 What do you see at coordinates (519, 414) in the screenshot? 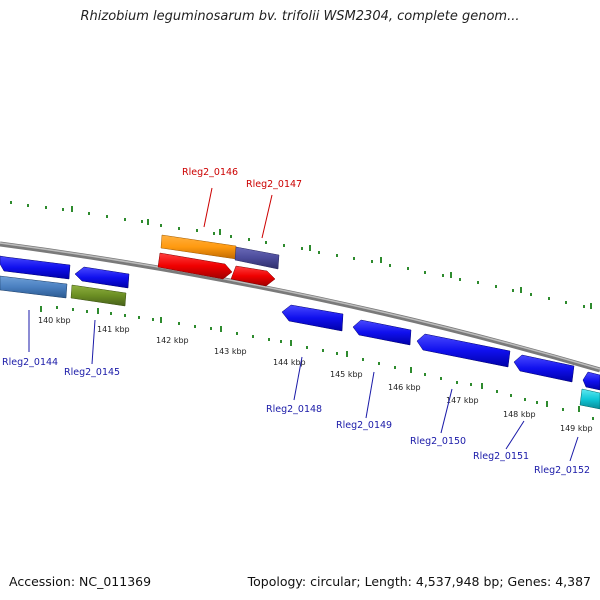
I see `tick-label: 148 kbp` at bounding box center [519, 414].